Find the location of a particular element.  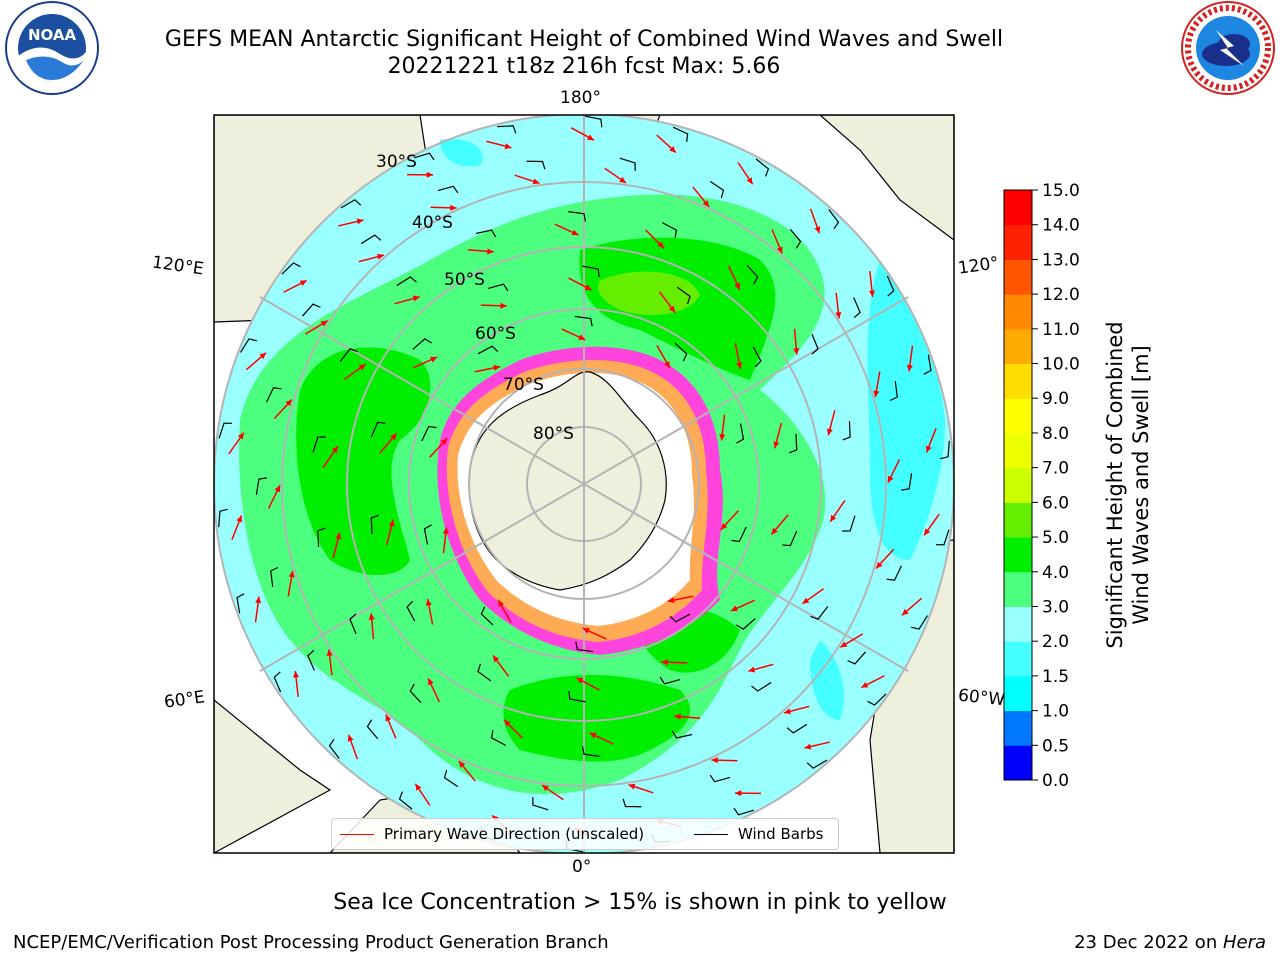

colorbar-tick-label: 0.5 is located at coordinates (1055, 746).